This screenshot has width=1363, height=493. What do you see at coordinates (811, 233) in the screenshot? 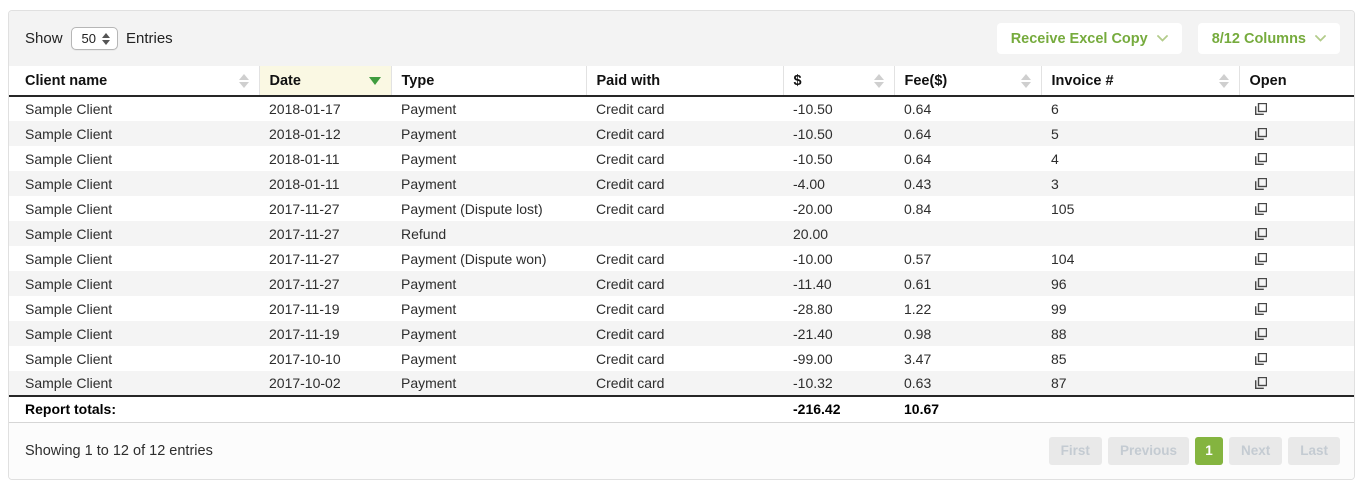
I see `cell-amount: 20.00` at bounding box center [811, 233].